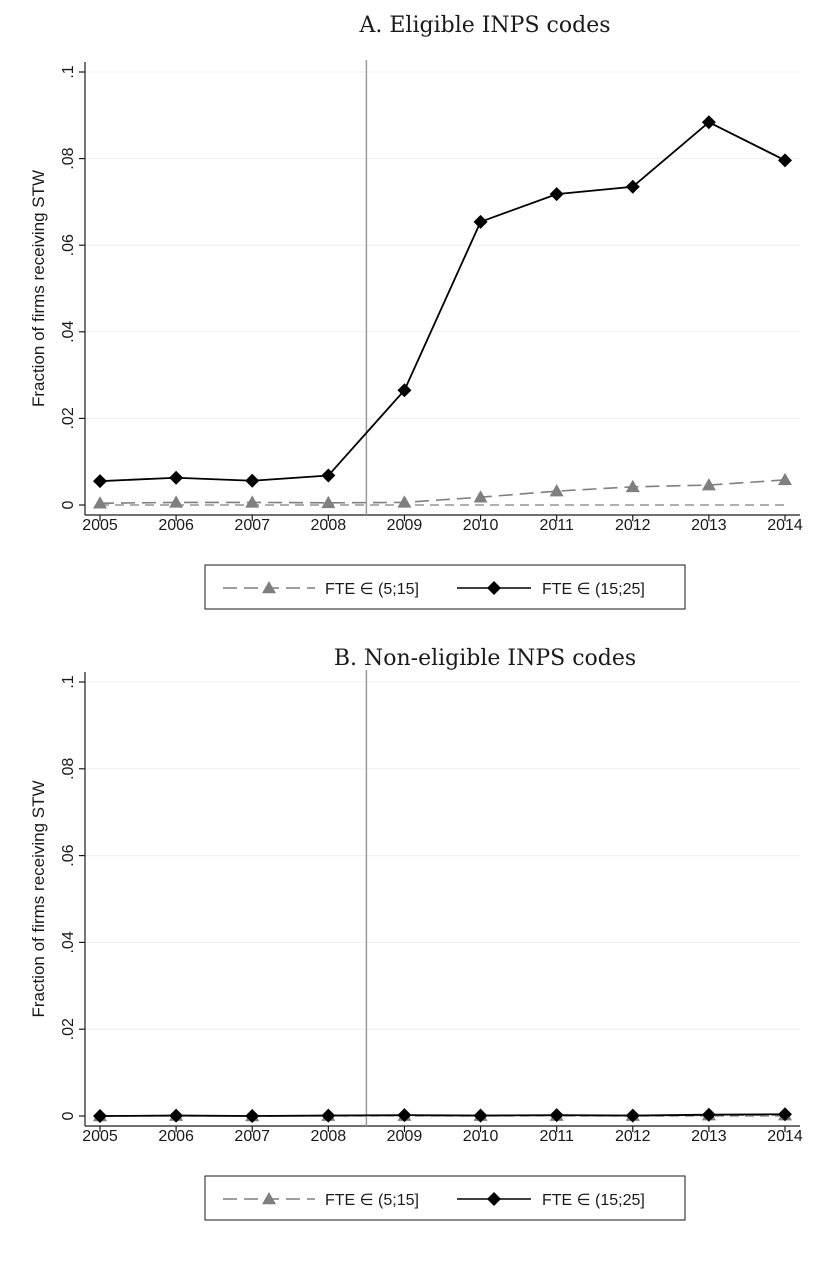 The width and height of the screenshot is (813, 1262). I want to click on panel-title: B. Non-eligible INPS codes, so click(485, 658).